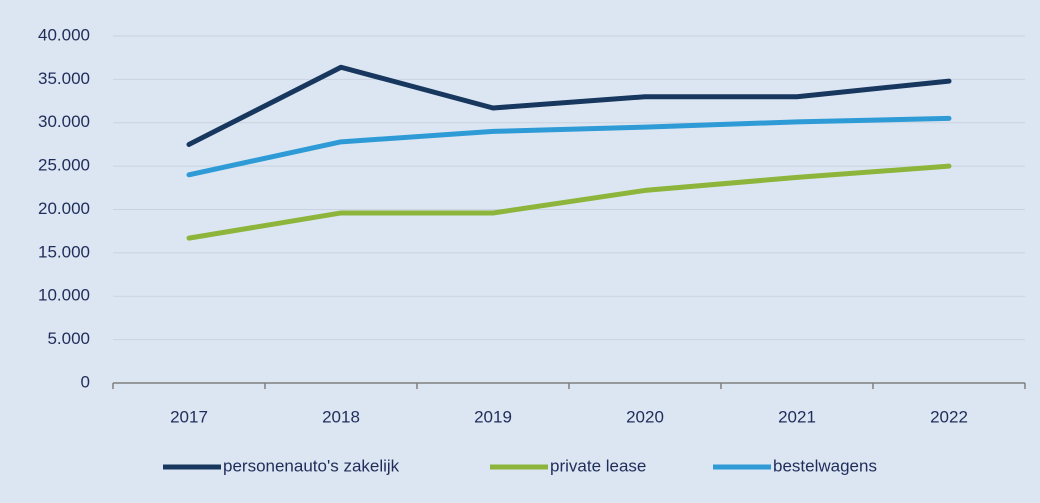 The image size is (1040, 503). Describe the element at coordinates (64, 295) in the screenshot. I see `y-tick-label: 10.000` at that location.